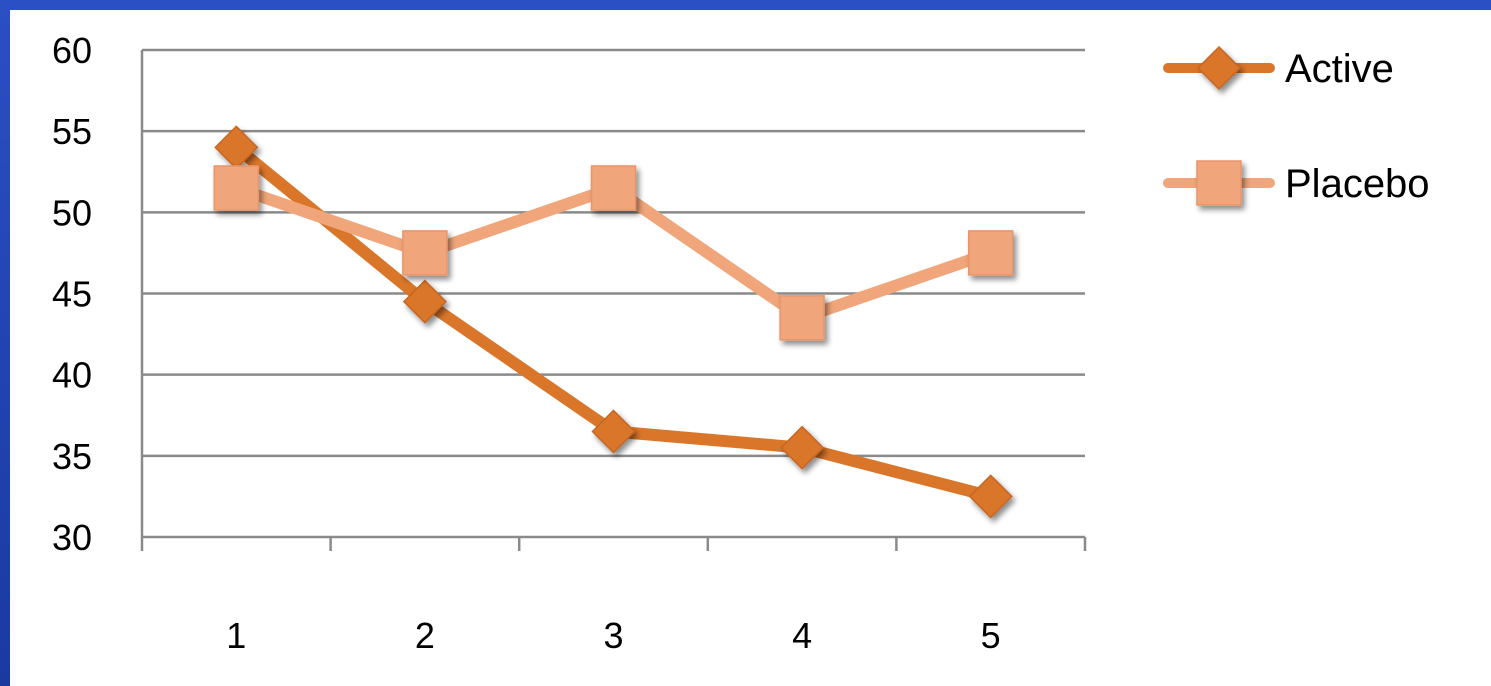  I want to click on x-tick-label-2: 2, so click(425, 635).